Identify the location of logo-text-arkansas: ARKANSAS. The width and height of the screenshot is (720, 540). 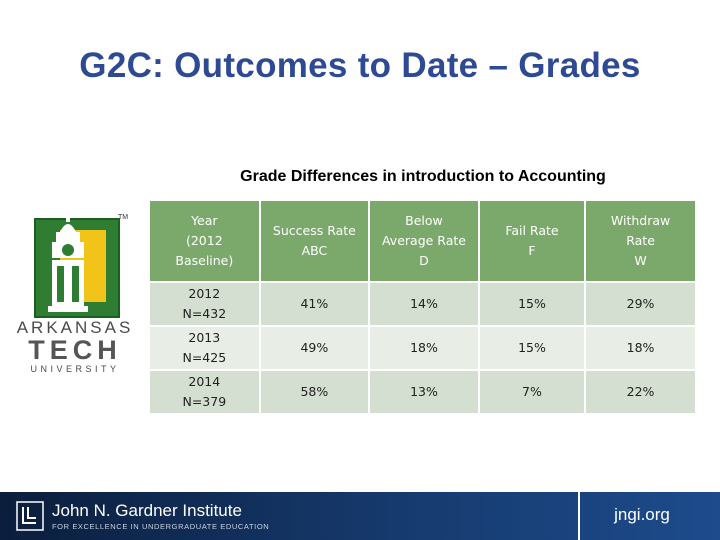
(75, 327).